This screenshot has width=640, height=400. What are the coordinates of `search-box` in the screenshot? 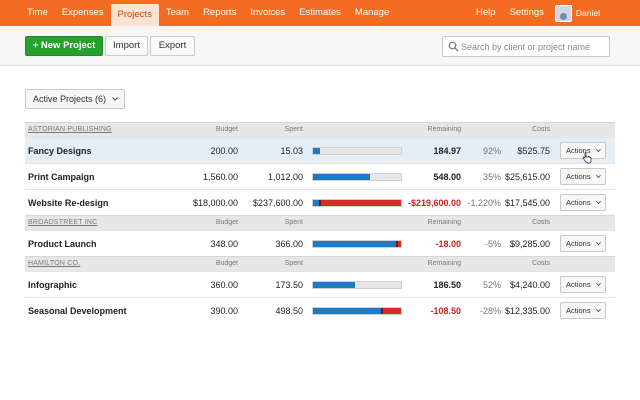 It's located at (526, 46).